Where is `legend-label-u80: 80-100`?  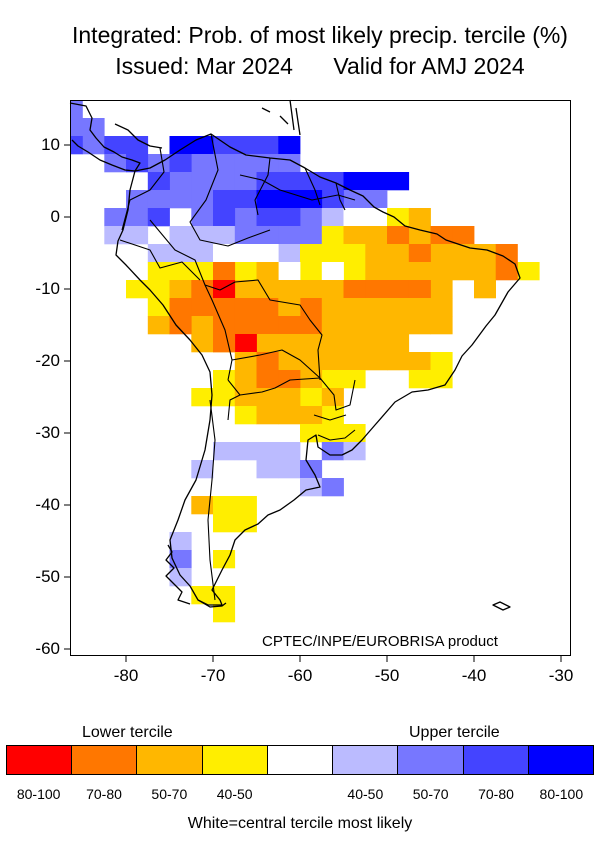
legend-label-u80: 80-100 is located at coordinates (561, 794).